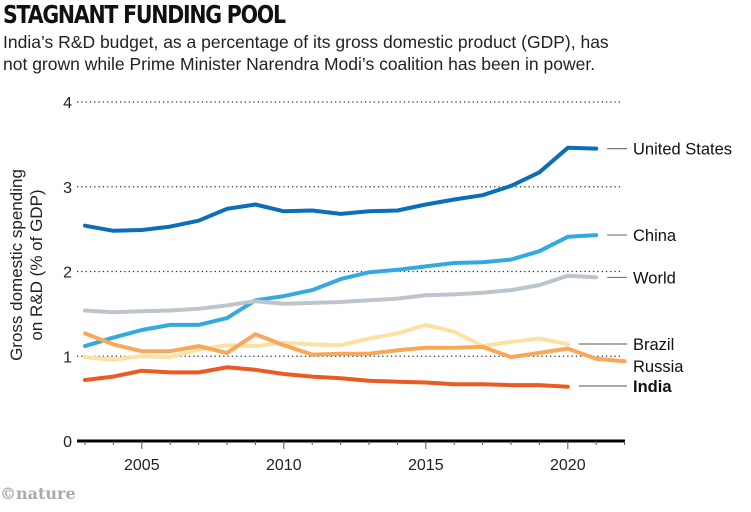 This screenshot has height=512, width=751. What do you see at coordinates (655, 268) in the screenshot?
I see `series-labels: United States China World Brazil Russia India` at bounding box center [655, 268].